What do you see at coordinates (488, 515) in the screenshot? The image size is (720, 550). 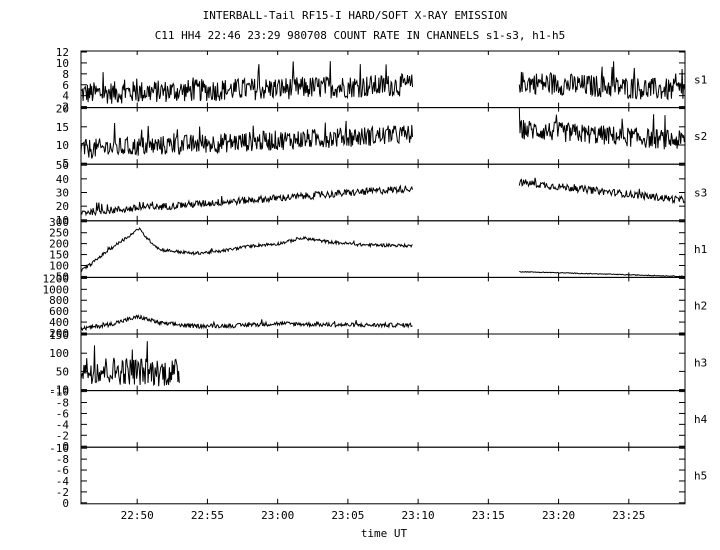 I see `x-tick-label: 23:15` at bounding box center [488, 515].